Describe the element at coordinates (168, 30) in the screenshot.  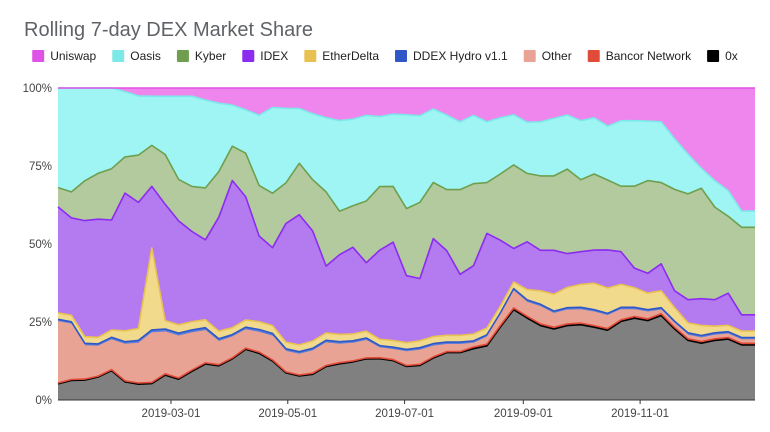
I see `chart-title: Rolling 7-day DEX Market Share` at that location.